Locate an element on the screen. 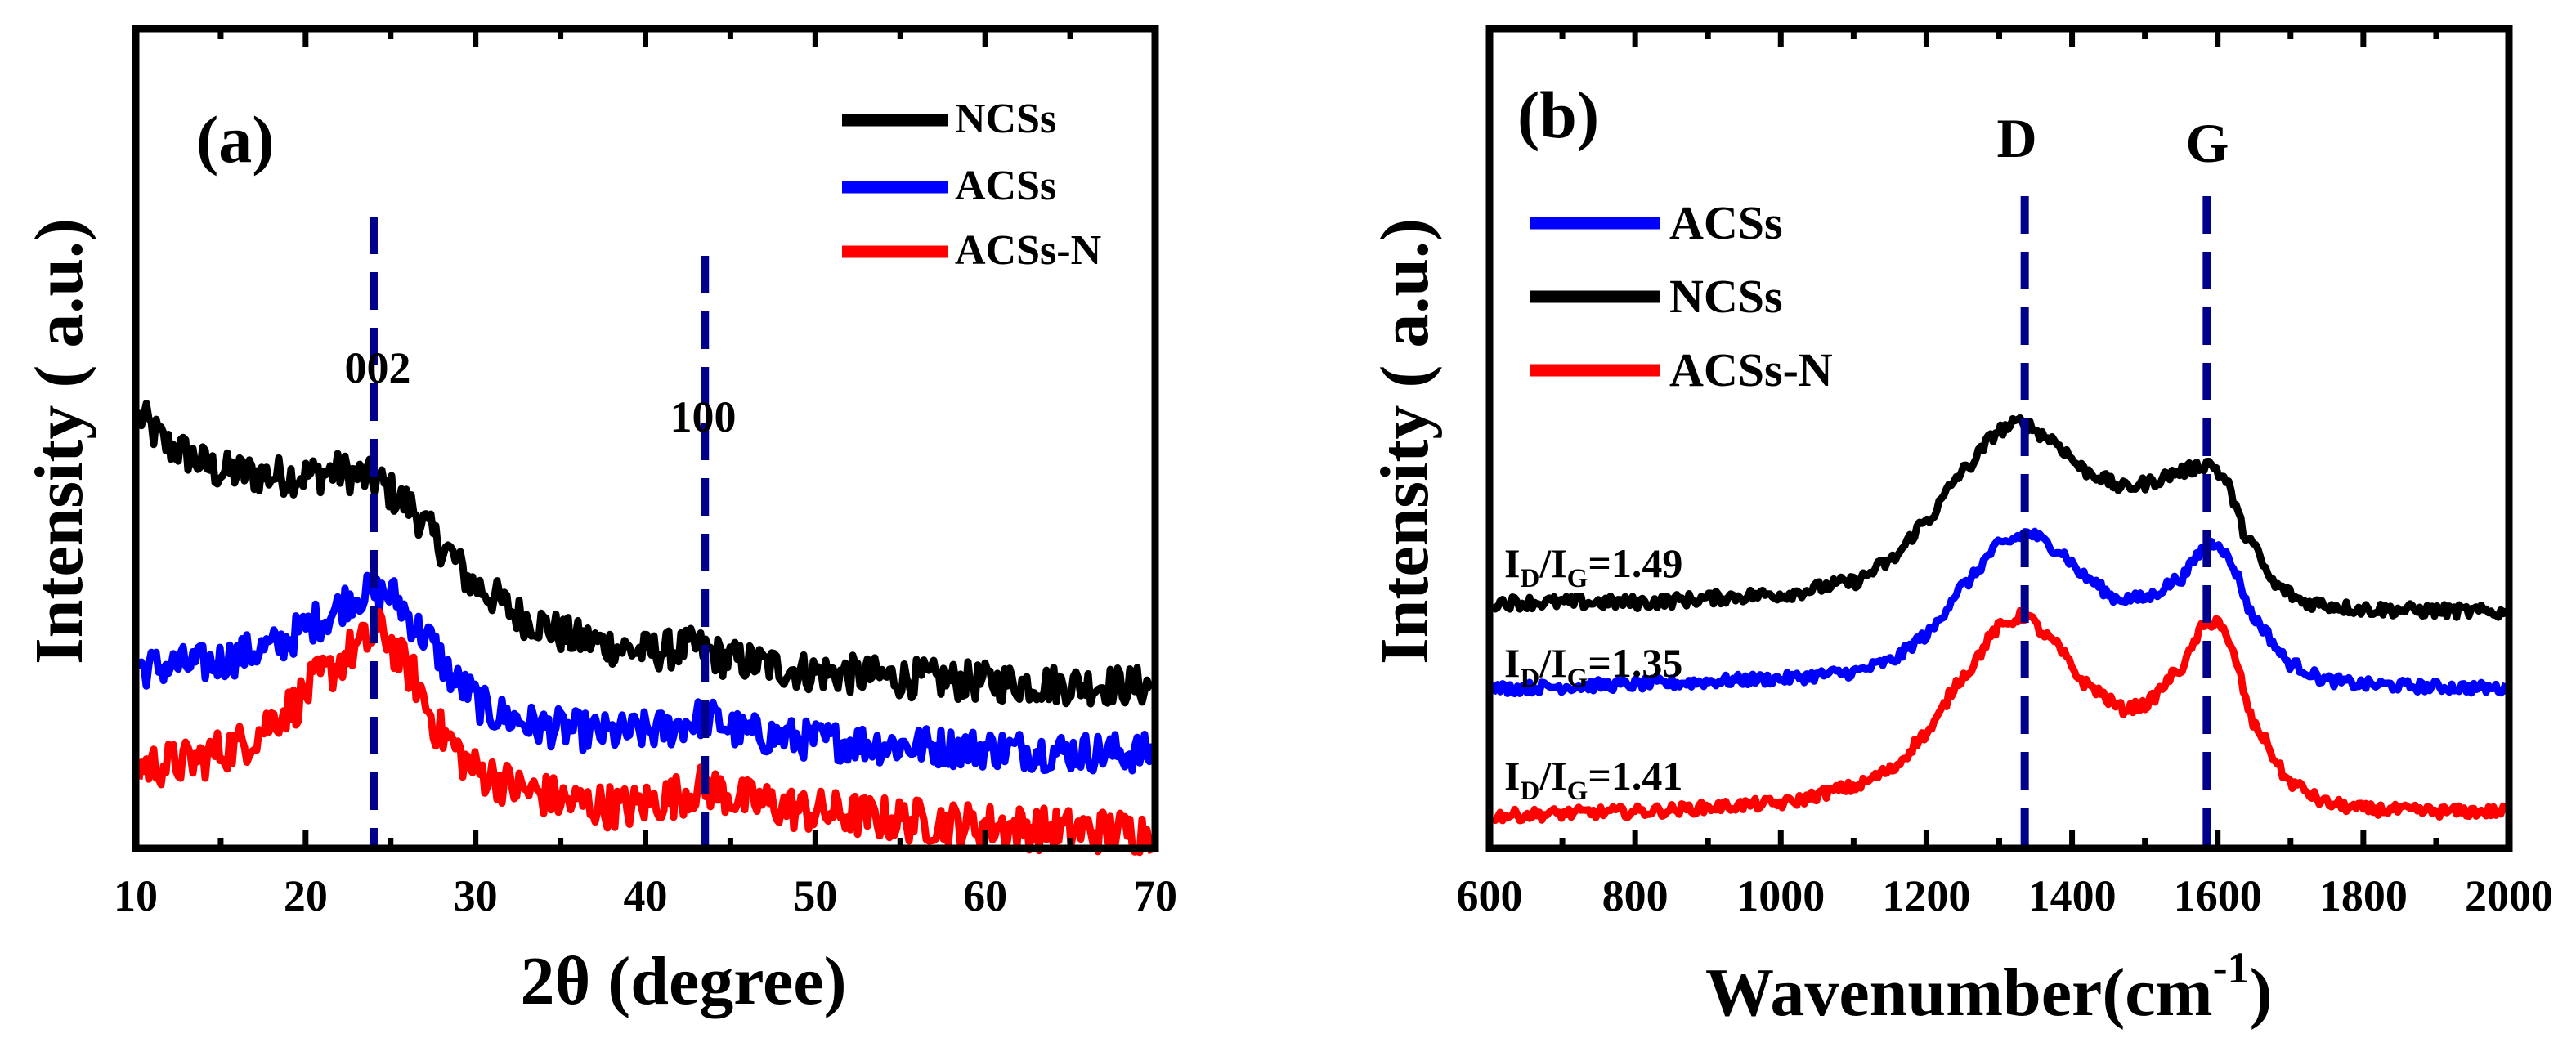 Image resolution: width=2576 pixels, height=1056 pixels. x-tick-label-a-4: 50 is located at coordinates (815, 895).